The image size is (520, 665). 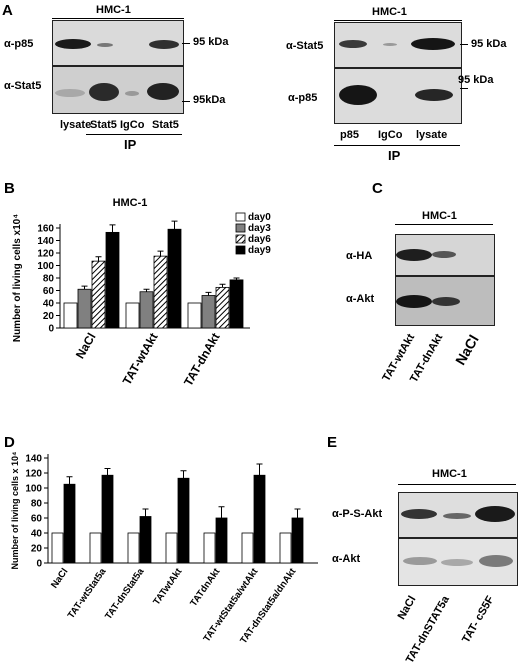 What do you see at coordinates (467, 350) in the screenshot?
I see `lane-label-nacl: NaCl` at bounding box center [467, 350].